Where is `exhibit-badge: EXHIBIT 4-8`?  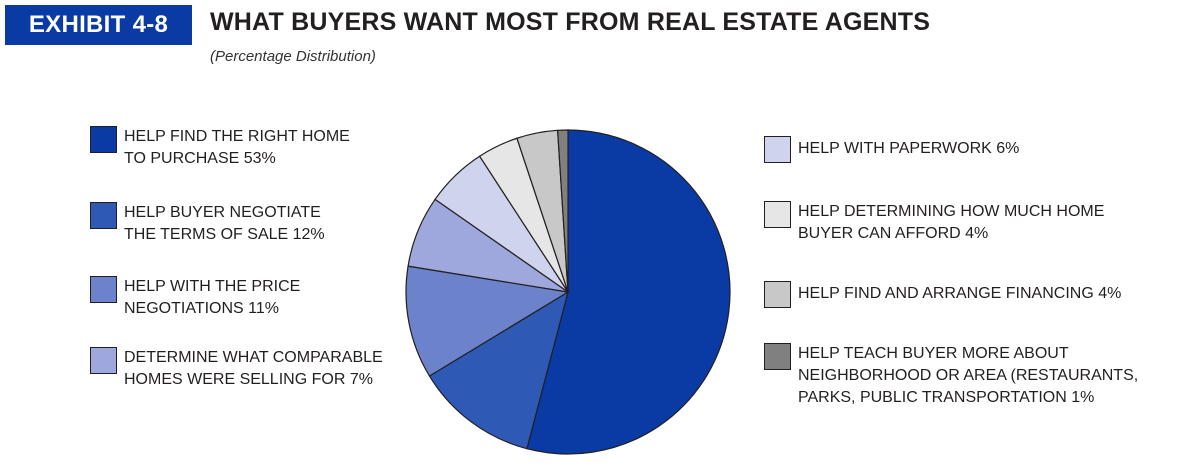
exhibit-badge: EXHIBIT 4-8 is located at coordinates (98, 25).